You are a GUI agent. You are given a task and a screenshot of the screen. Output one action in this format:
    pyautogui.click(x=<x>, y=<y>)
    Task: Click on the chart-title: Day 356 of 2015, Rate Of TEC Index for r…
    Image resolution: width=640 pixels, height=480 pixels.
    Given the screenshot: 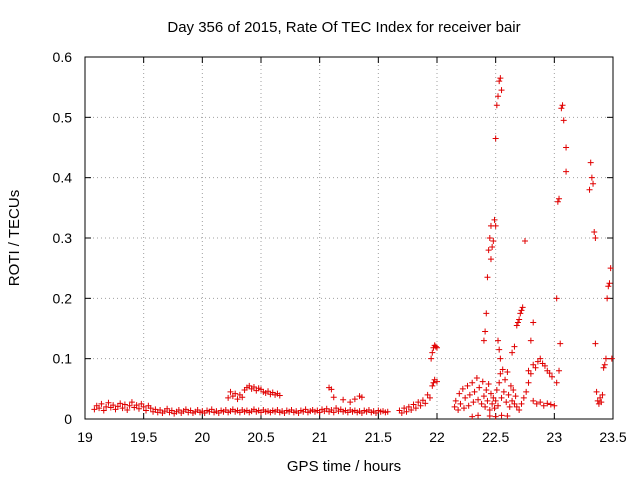 What is the action you would take?
    pyautogui.click(x=343, y=27)
    